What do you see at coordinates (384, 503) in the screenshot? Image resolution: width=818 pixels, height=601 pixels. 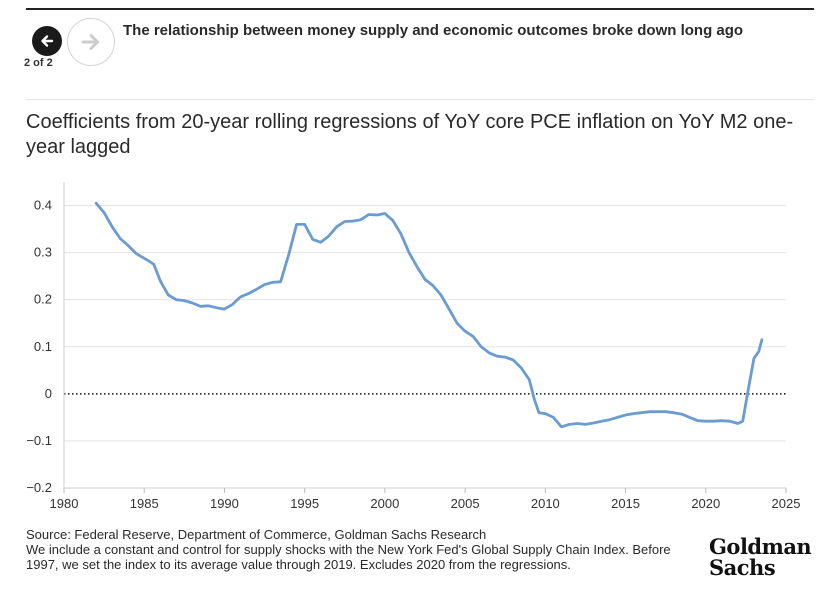 I see `x-tick-label: 2000` at bounding box center [384, 503].